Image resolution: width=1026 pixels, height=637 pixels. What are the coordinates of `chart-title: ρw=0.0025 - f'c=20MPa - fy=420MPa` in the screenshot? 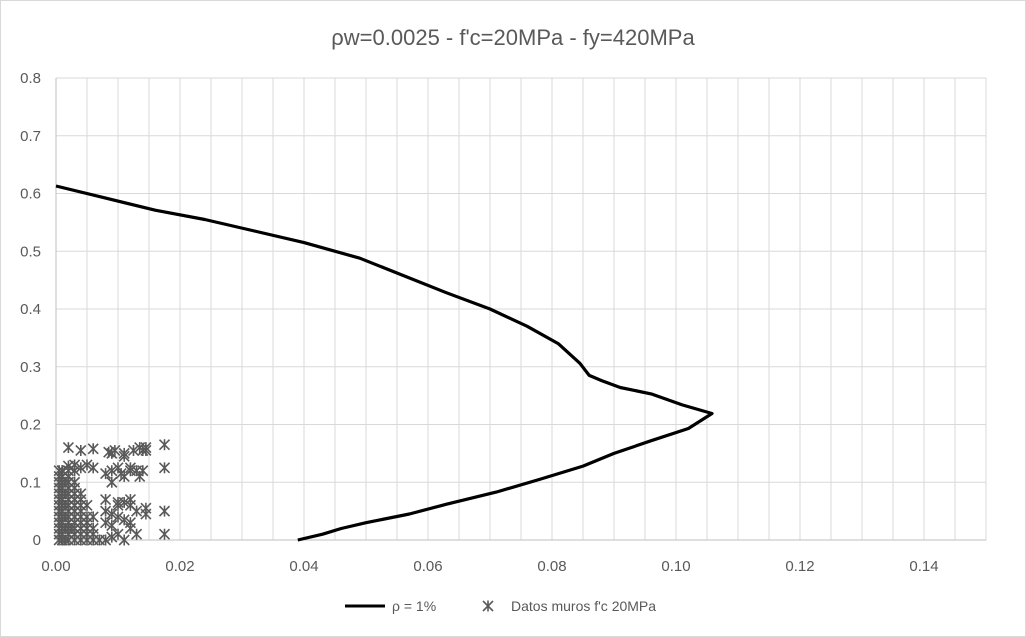 It's located at (513, 37).